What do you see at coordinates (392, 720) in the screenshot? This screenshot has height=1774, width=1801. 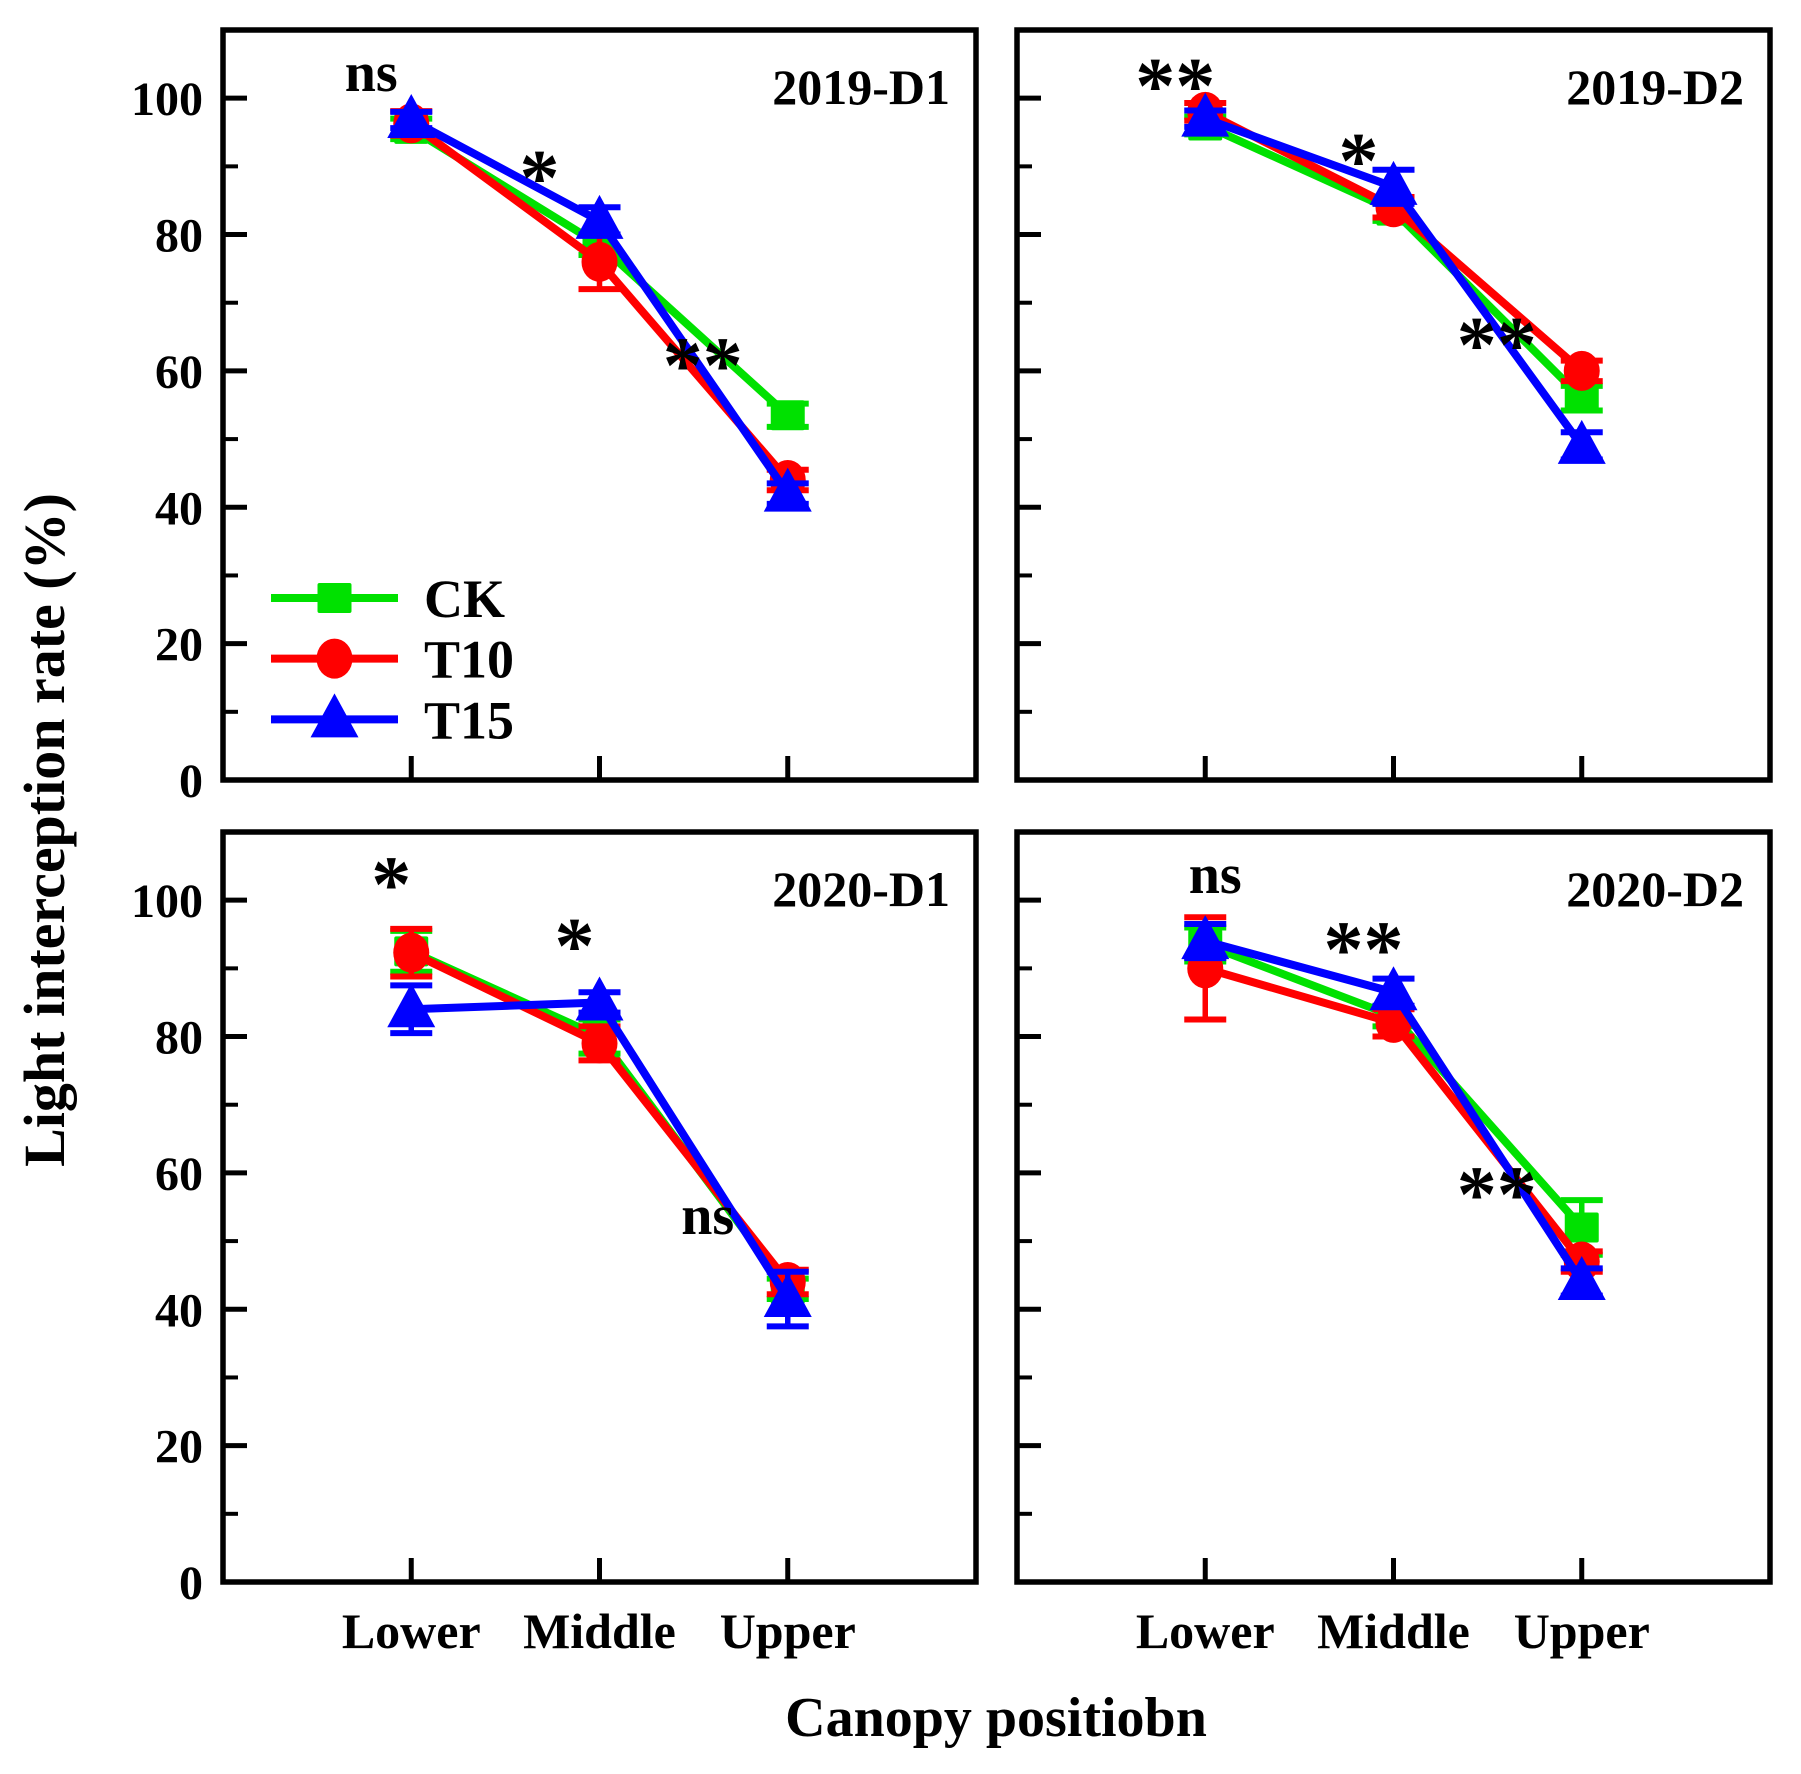 I see `legend-item-T15: T15` at bounding box center [392, 720].